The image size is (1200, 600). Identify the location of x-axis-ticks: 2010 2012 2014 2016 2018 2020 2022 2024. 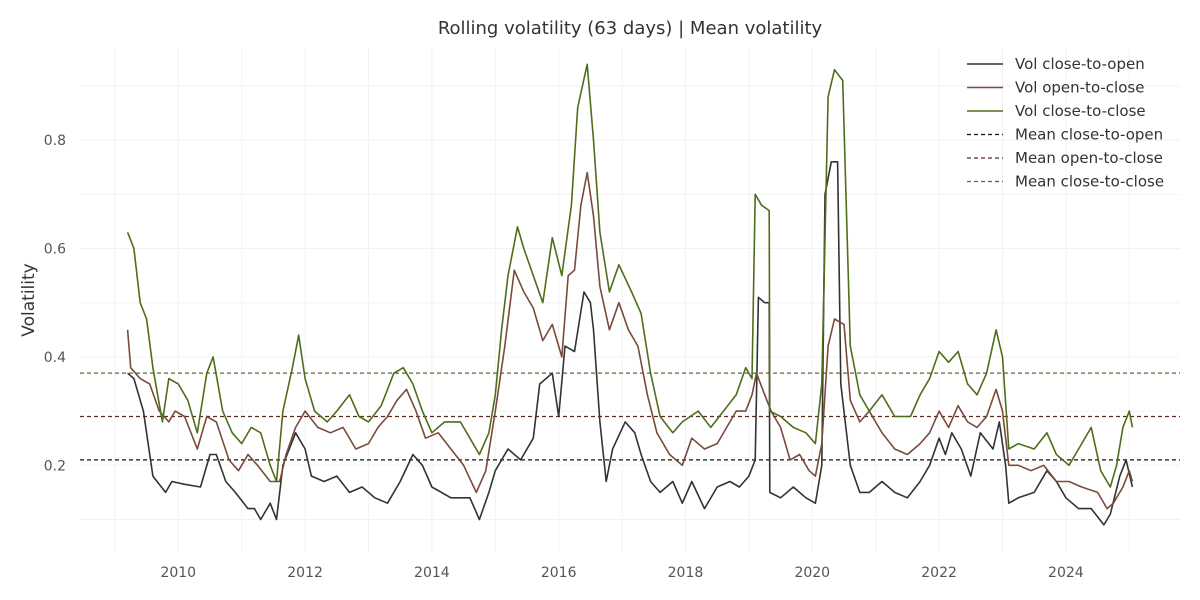
(621, 573).